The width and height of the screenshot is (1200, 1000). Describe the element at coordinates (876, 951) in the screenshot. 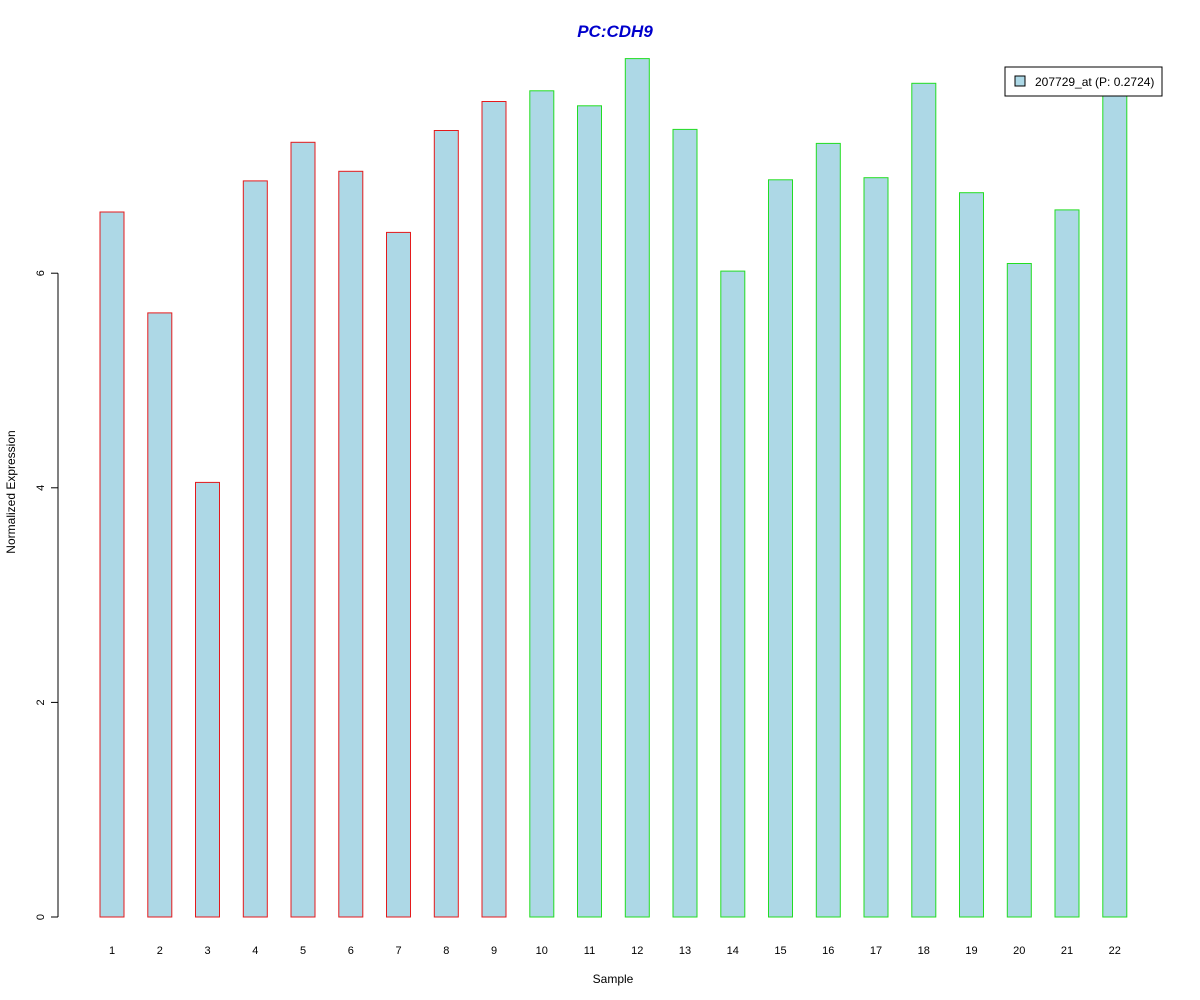

I see `x-axis-tick-label: 17` at that location.